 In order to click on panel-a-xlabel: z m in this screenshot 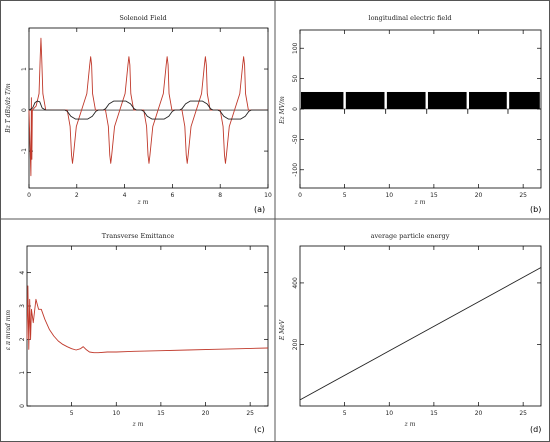, I will do `click(143, 202)`.